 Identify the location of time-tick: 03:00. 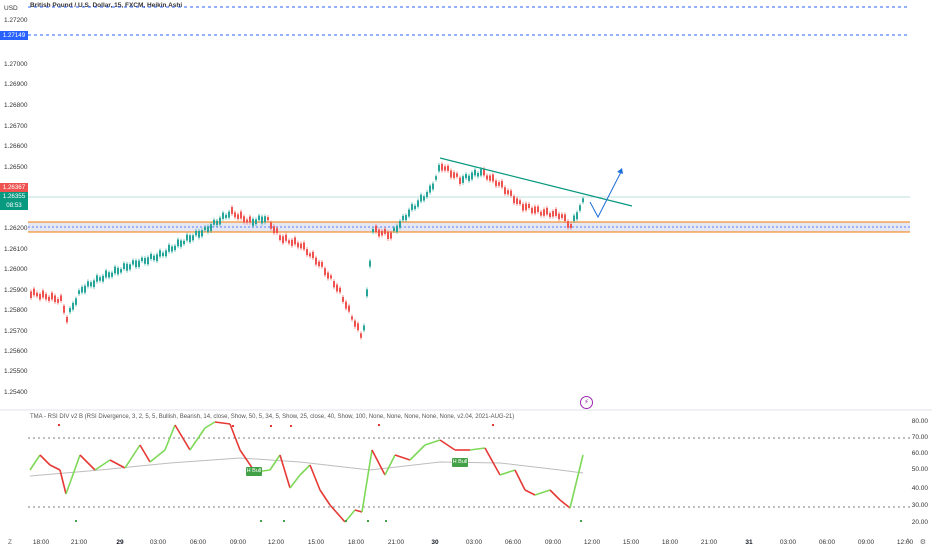
(788, 542).